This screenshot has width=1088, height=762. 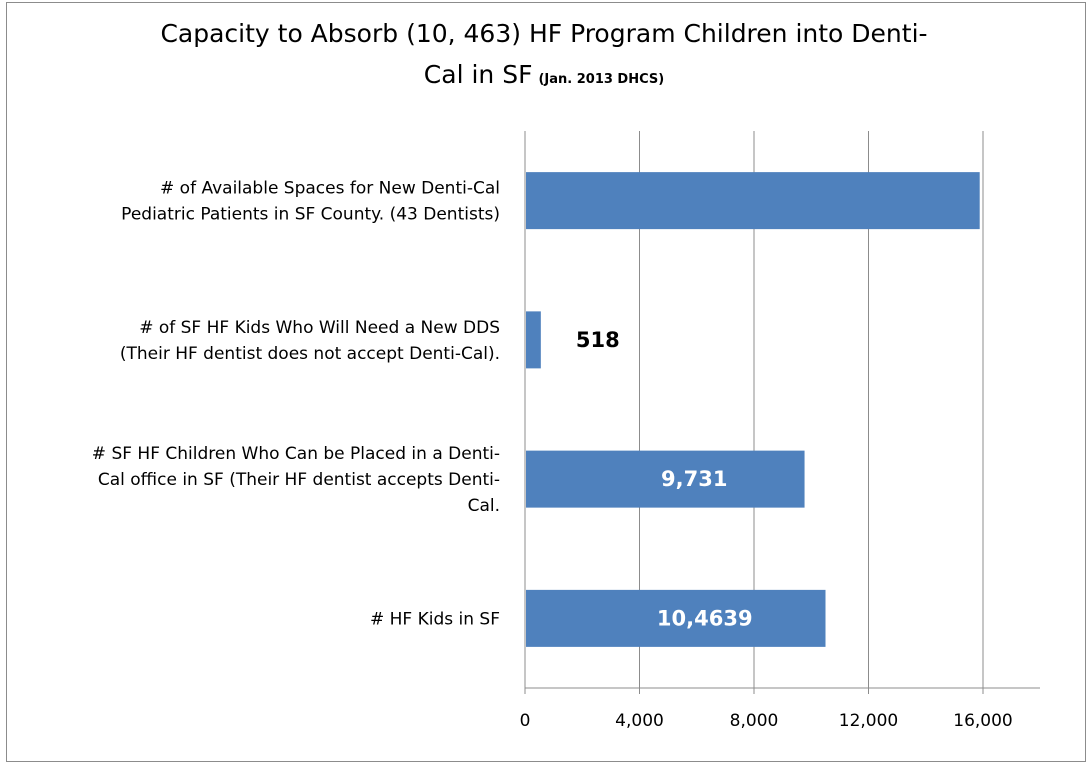 What do you see at coordinates (601, 79) in the screenshot?
I see `chart-subtitle: (Jan. 2013 DHCS)` at bounding box center [601, 79].